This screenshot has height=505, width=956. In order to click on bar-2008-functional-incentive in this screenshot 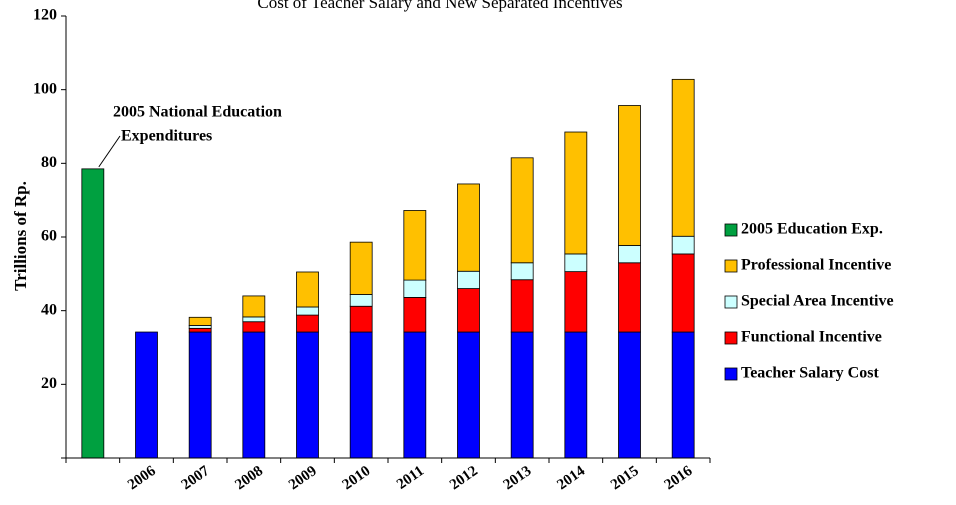, I will do `click(254, 327)`.